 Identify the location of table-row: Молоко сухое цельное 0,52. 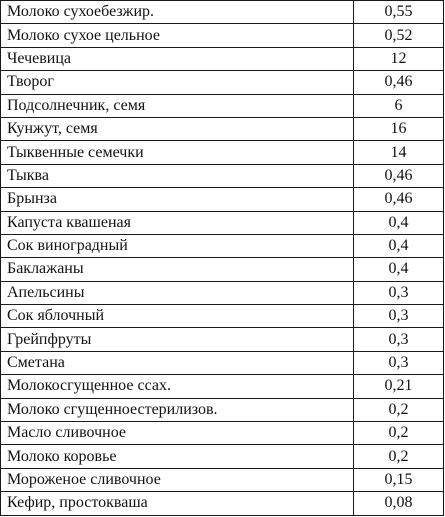
(222, 35).